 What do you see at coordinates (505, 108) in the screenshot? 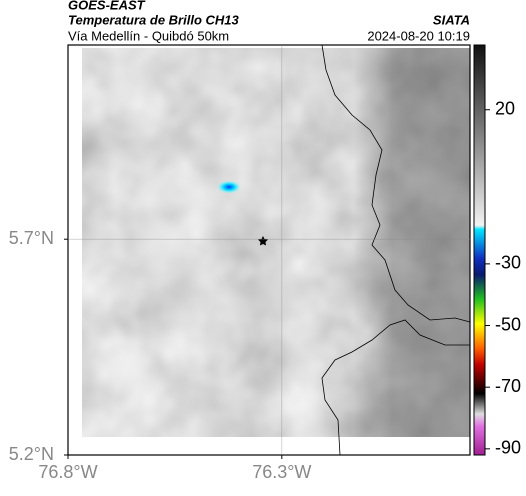
I see `colorbar-tick-label: 20` at bounding box center [505, 108].